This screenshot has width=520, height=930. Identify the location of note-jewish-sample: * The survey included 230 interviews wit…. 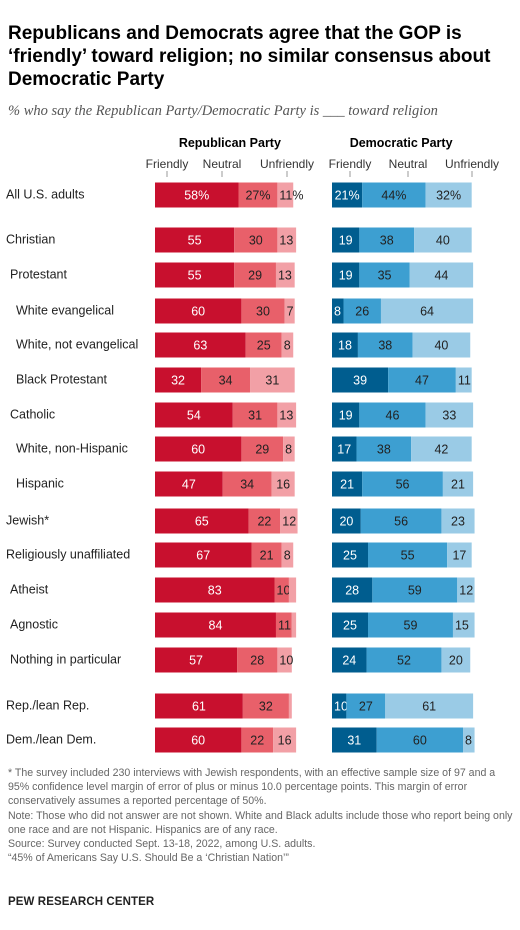
(252, 787).